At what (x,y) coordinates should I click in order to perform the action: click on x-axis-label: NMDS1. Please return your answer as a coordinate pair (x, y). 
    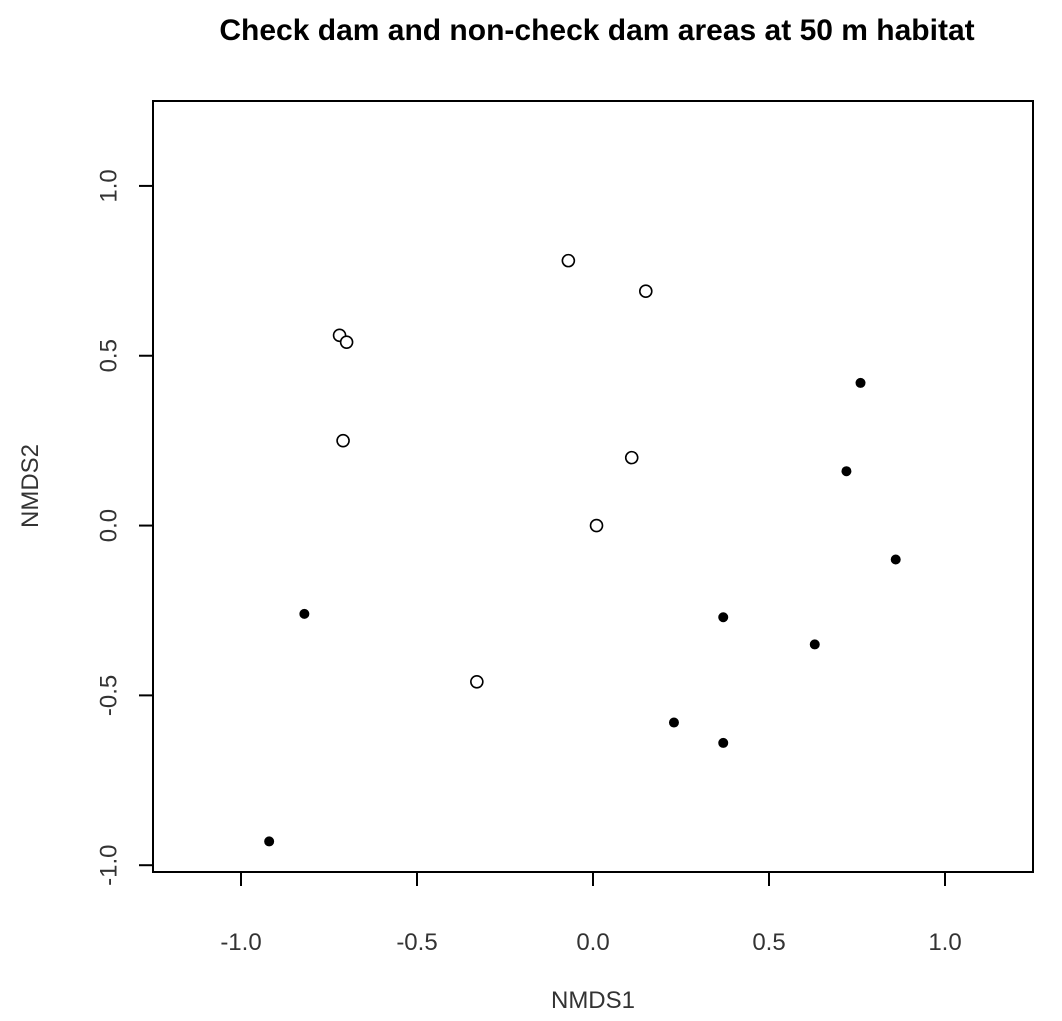
    Looking at the image, I should click on (593, 1000).